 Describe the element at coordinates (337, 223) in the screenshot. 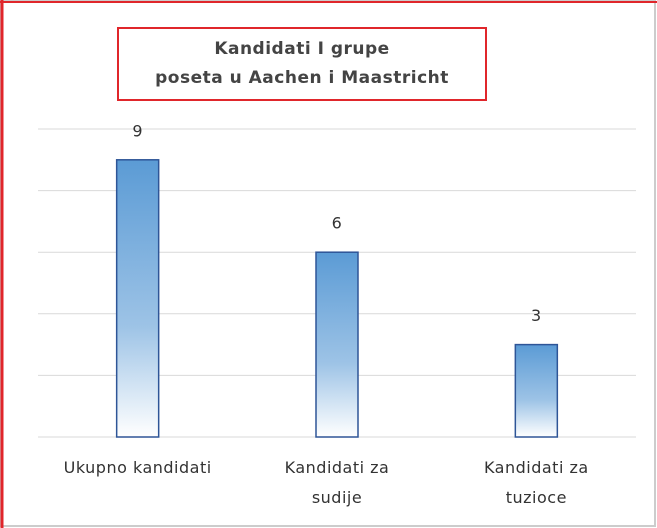

I see `data-label: 6` at that location.